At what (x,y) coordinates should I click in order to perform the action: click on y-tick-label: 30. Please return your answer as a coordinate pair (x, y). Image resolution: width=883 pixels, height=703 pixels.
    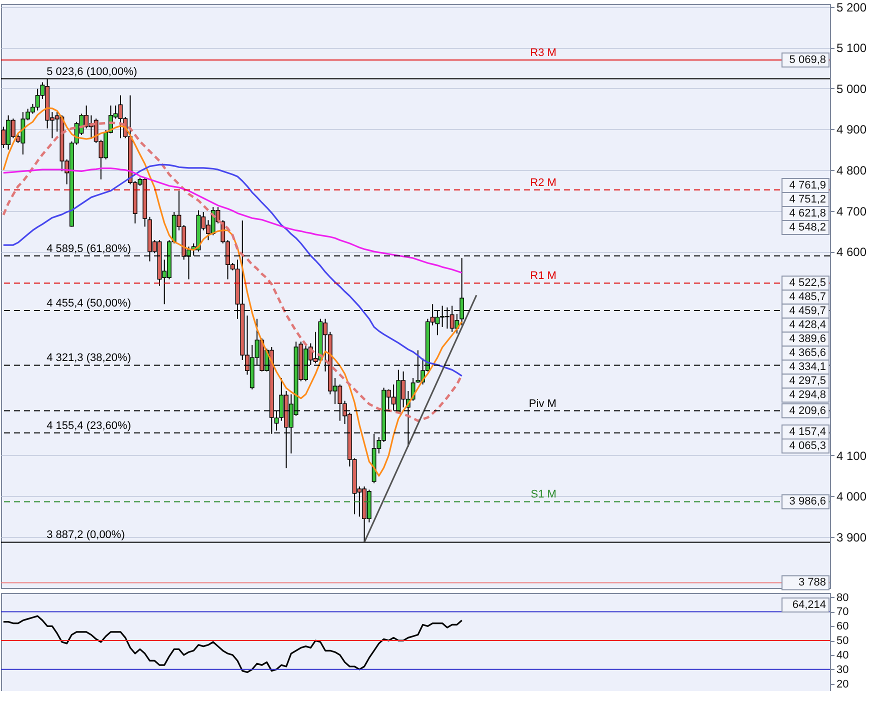
    Looking at the image, I should click on (842, 670).